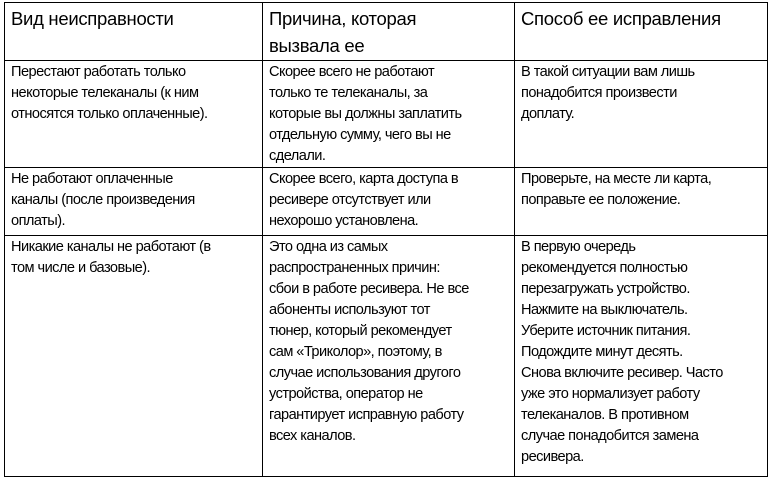 Image resolution: width=771 pixels, height=477 pixels. Describe the element at coordinates (621, 18) in the screenshot. I see `cell-text-line: Способ ее исправления` at that location.